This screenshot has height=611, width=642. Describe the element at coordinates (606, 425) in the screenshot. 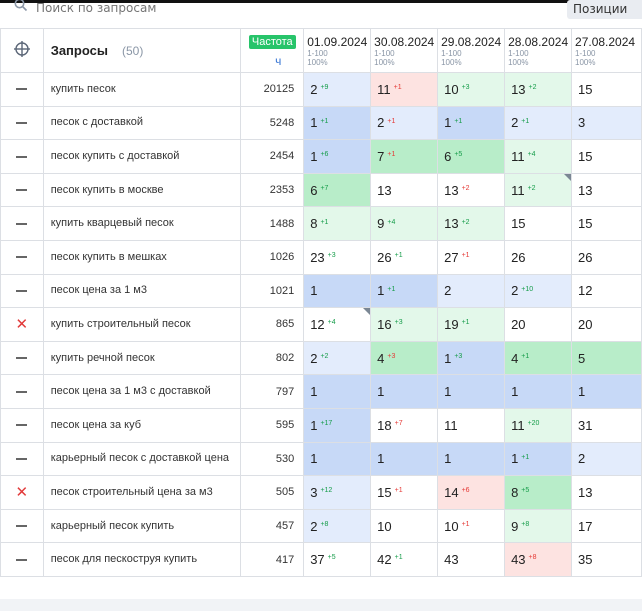

I see `position-cell: 31` at that location.